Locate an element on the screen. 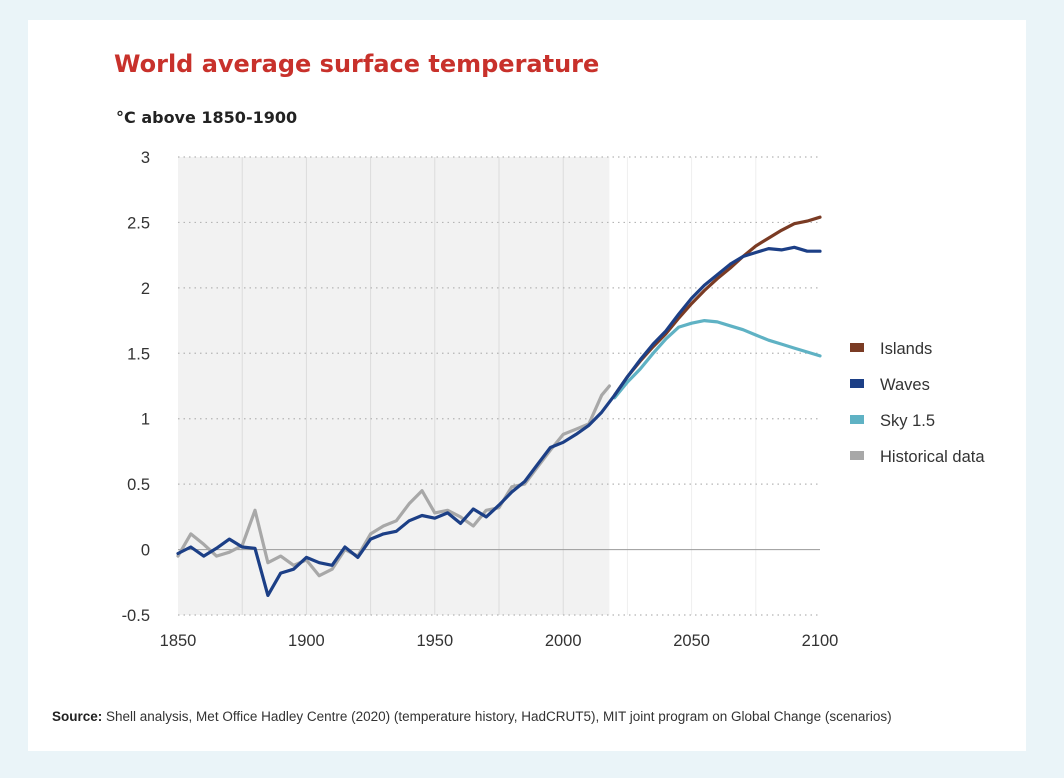  legend-swatch-historical-data is located at coordinates (857, 455).